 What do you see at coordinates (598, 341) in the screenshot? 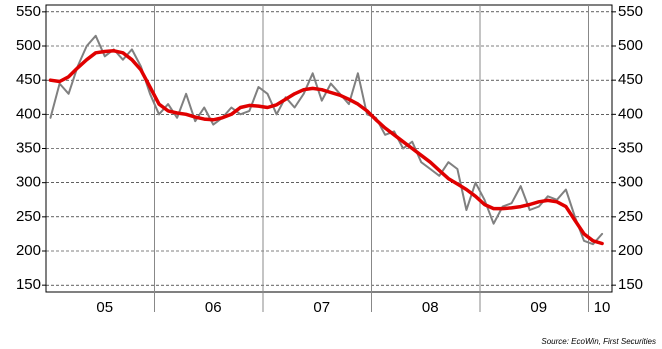
I see `source-note: Source: EcoWin, First Securities` at bounding box center [598, 341].